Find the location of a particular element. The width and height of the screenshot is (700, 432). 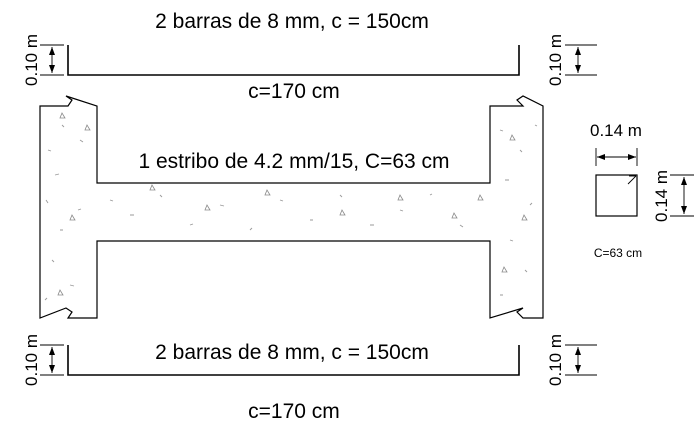

top-bar-label: 2 barras de 8 mm, c = 150cm is located at coordinates (292, 21).